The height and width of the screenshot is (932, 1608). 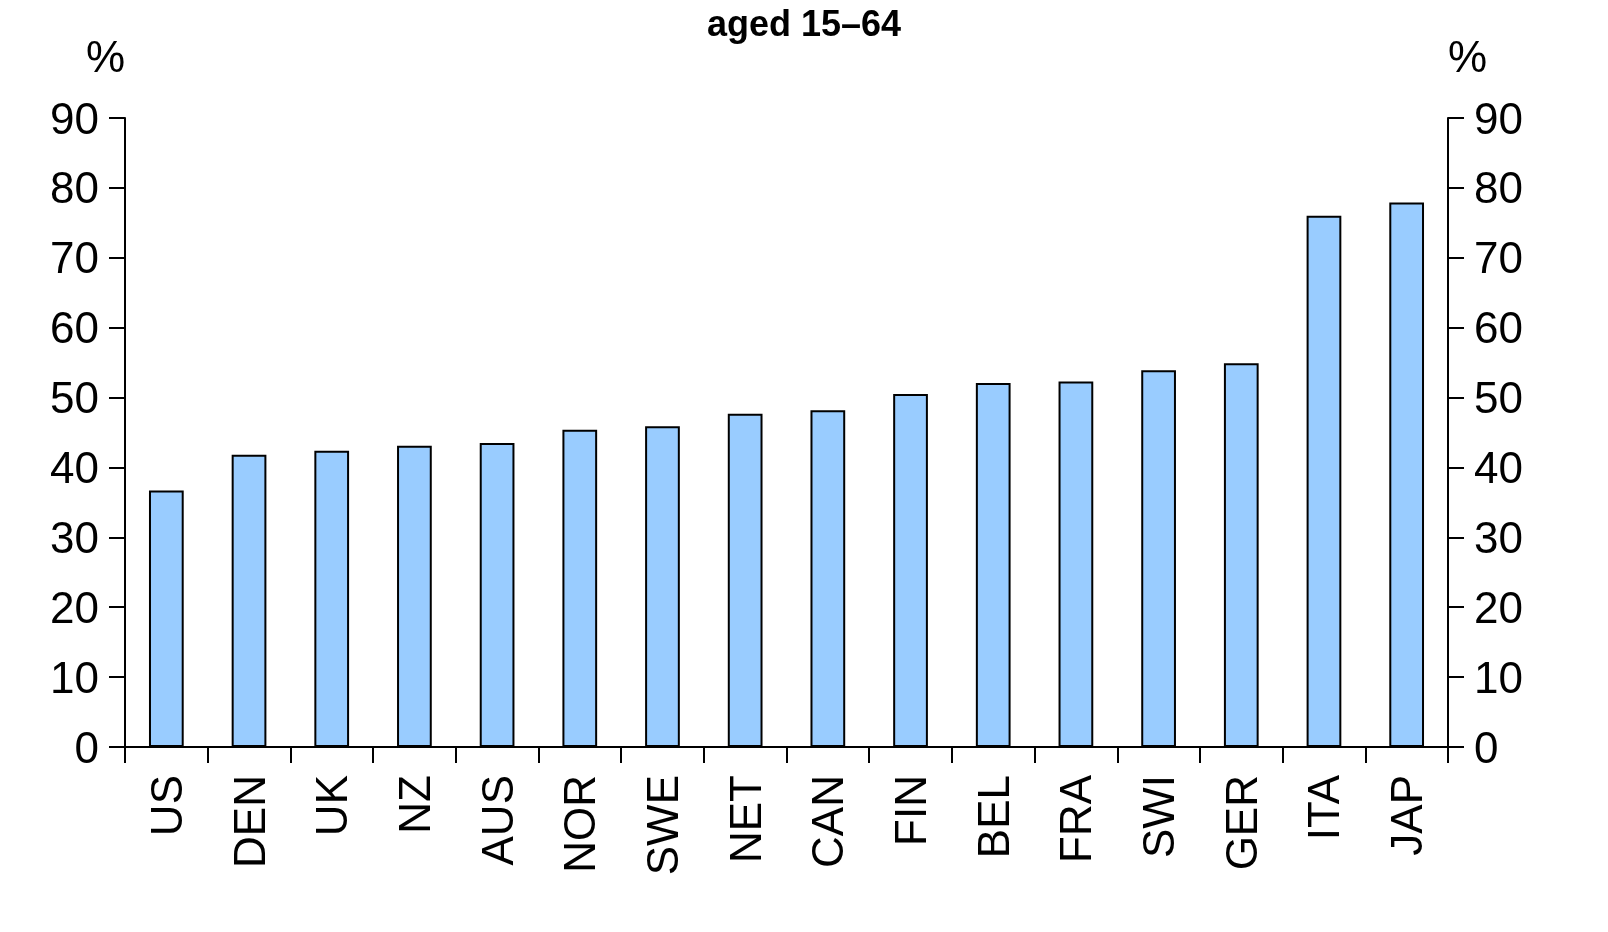 I want to click on chart-title: aged 15–64, so click(x=804, y=23).